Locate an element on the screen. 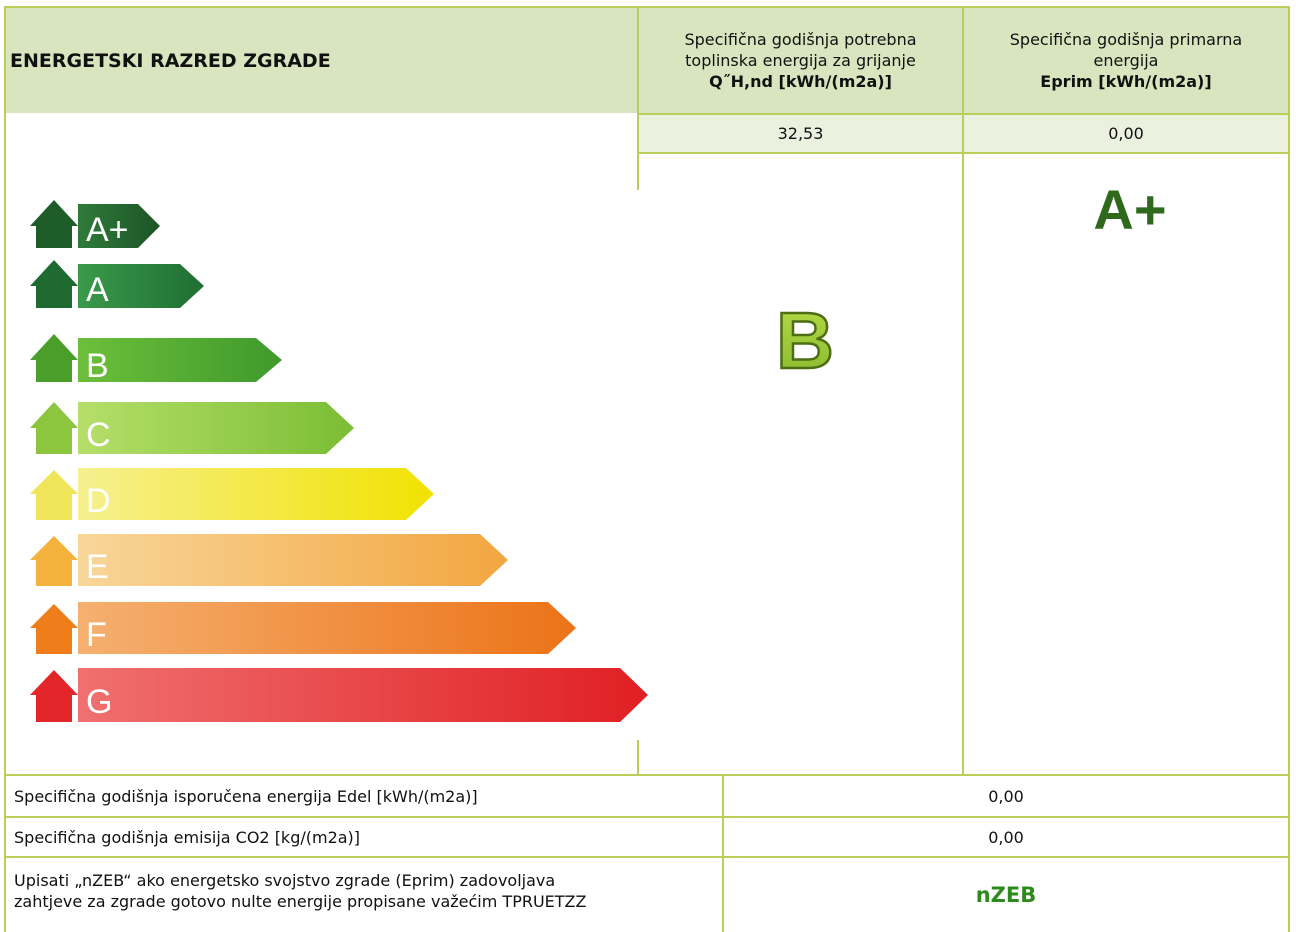 Image resolution: width=1296 pixels, height=932 pixels. qhnd-class-letter: B is located at coordinates (805, 340).